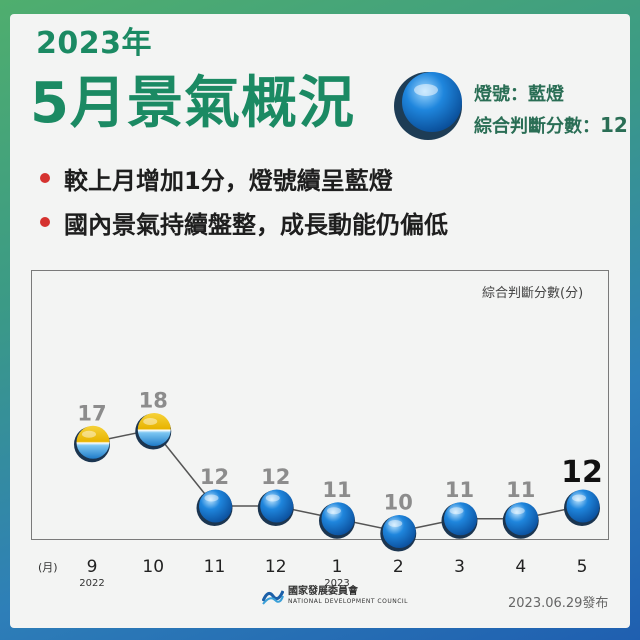 The image size is (640, 640). What do you see at coordinates (614, 125) in the screenshot?
I see `score-value: 12` at bounding box center [614, 125].